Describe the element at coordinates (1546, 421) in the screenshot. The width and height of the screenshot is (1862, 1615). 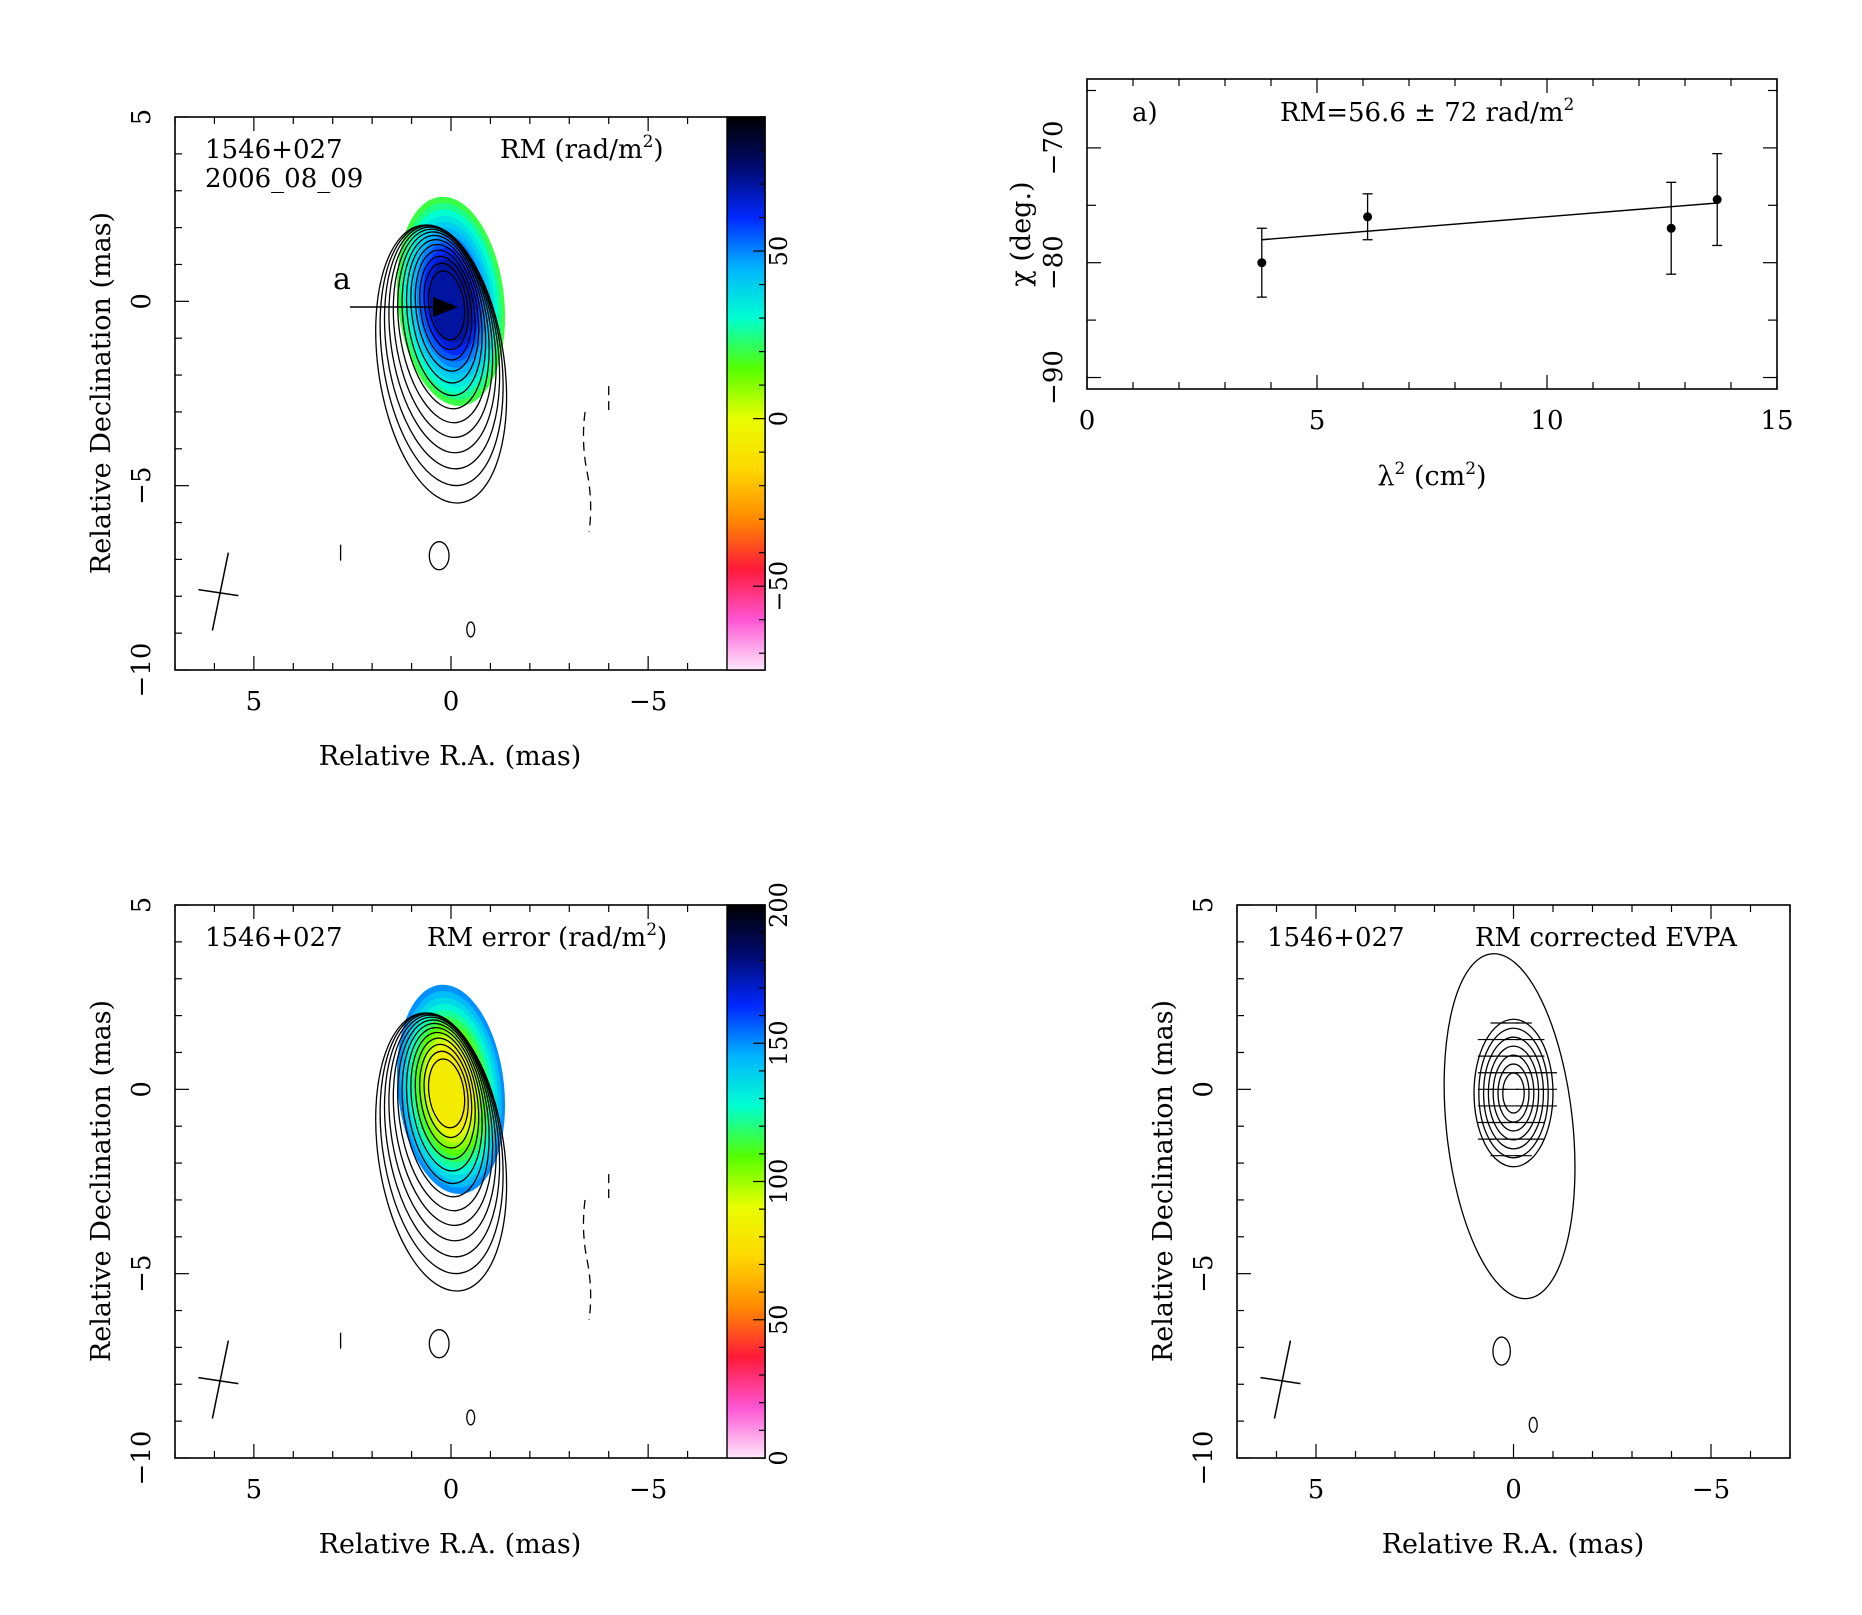
I see `x-tick-label: 10` at that location.